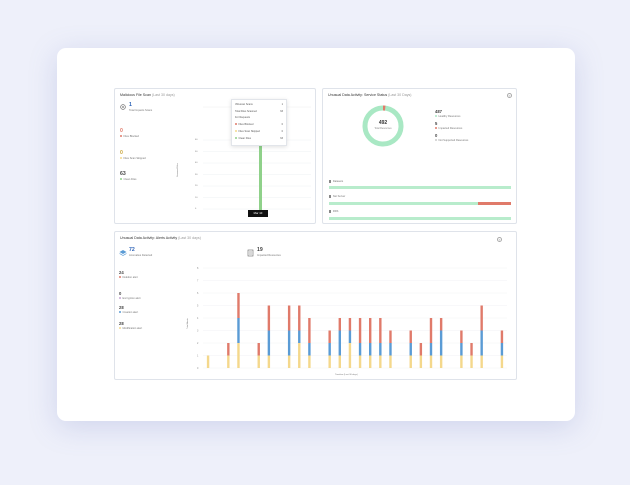 Image resolution: width=630 pixels, height=485 pixels. I want to click on service-name: RDS, so click(335, 211).